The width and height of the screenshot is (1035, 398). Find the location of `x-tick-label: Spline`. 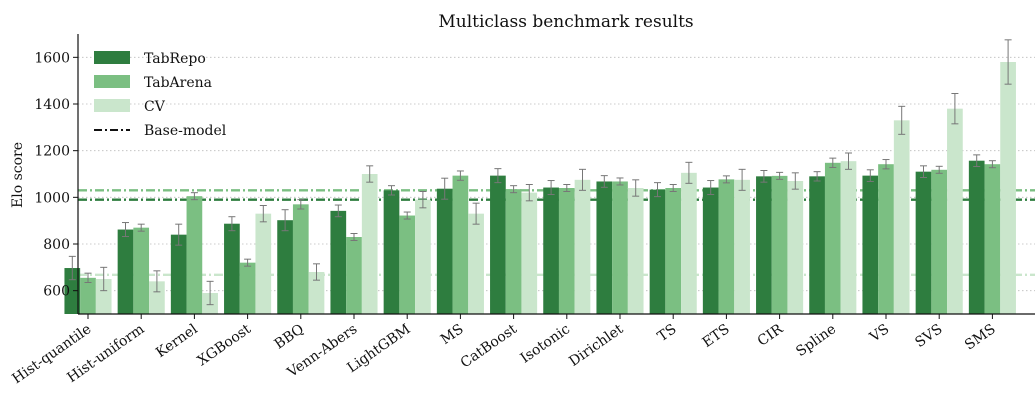

x-tick-label: Spline is located at coordinates (816, 340).